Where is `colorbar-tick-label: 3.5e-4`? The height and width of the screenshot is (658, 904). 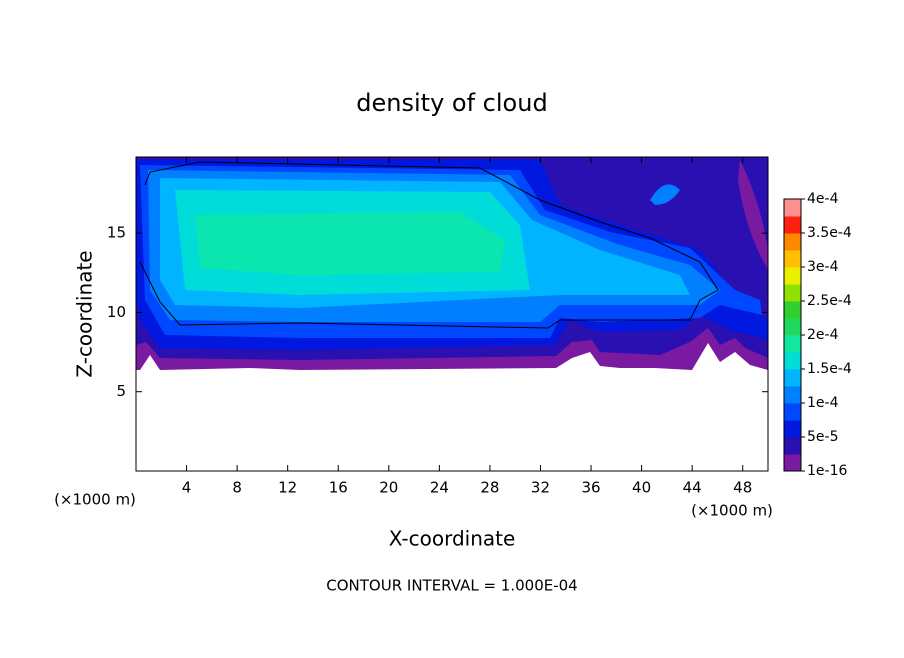
colorbar-tick-label: 3.5e-4 is located at coordinates (829, 233).